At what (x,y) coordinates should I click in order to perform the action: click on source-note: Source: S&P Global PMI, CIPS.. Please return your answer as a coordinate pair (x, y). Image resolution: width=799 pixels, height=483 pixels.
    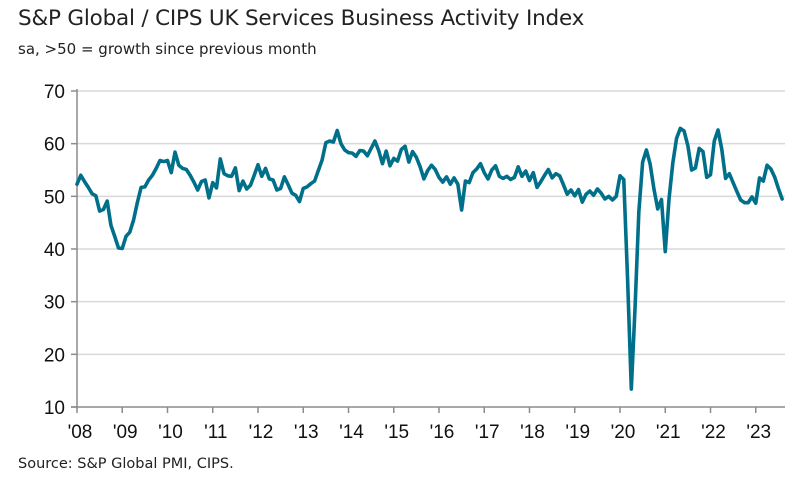
    Looking at the image, I should click on (126, 464).